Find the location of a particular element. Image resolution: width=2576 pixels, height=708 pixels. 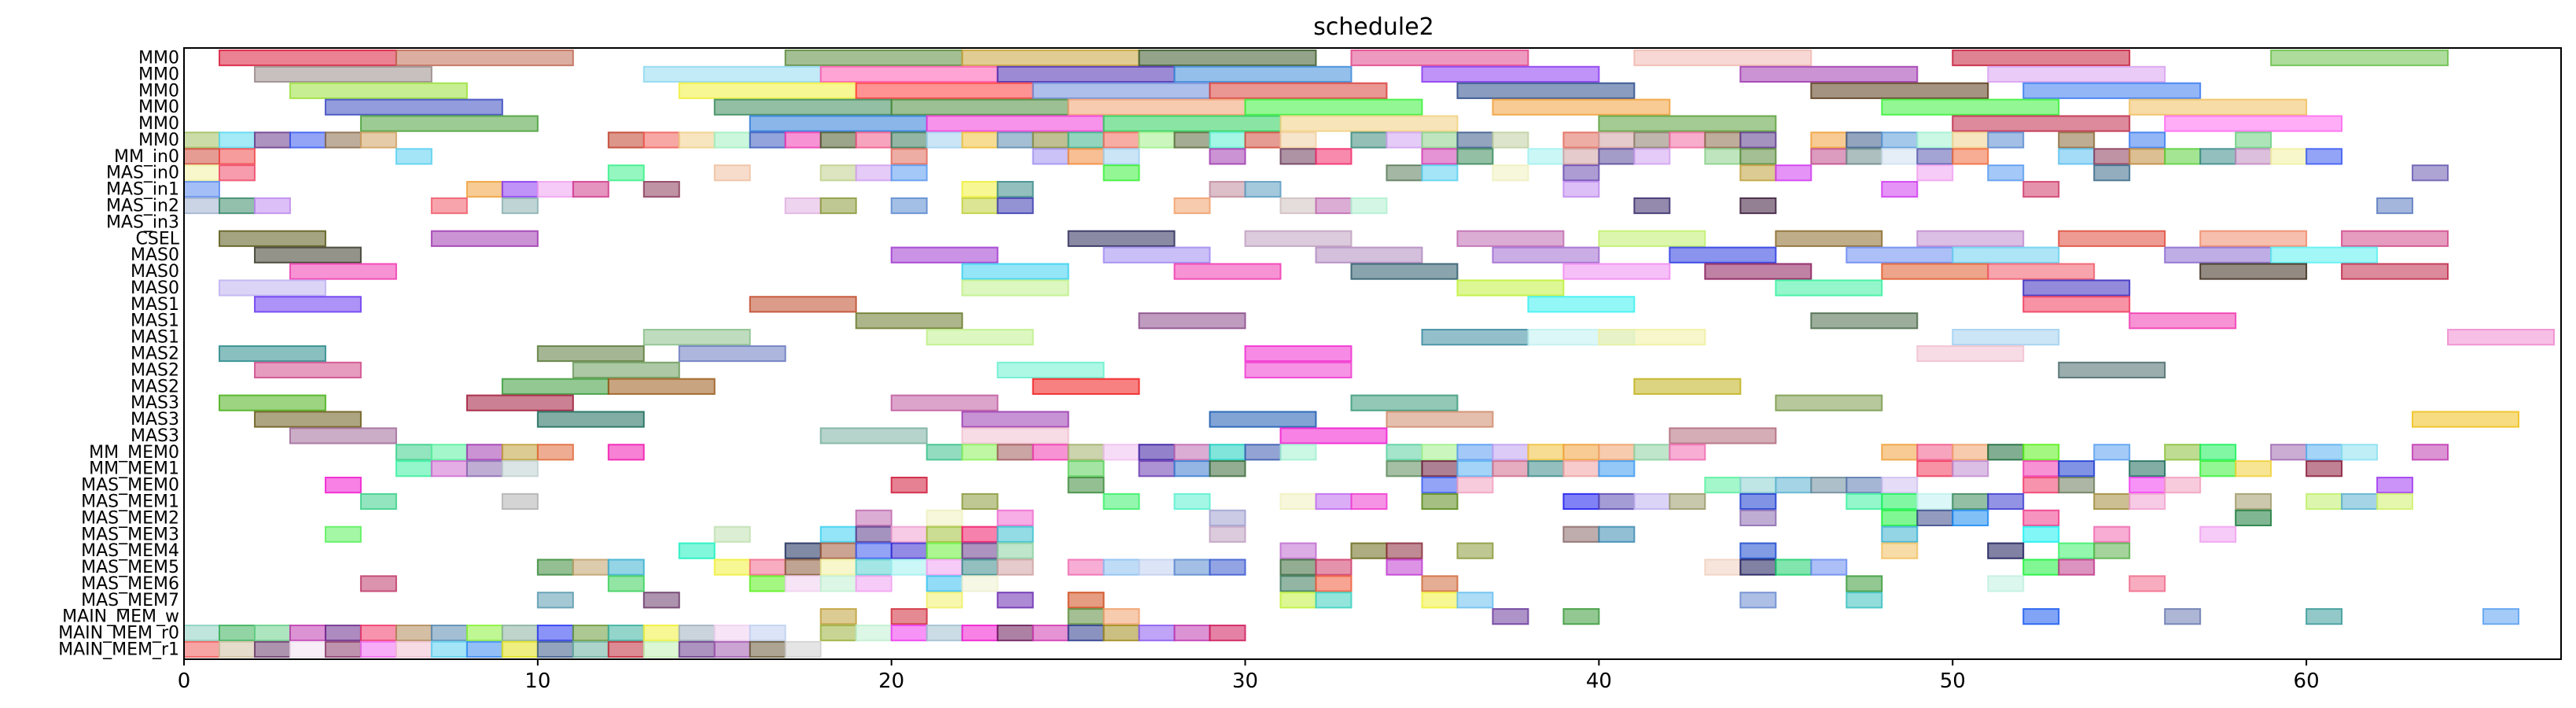

row-label: MAIN_MEM_r0 is located at coordinates (118, 633).